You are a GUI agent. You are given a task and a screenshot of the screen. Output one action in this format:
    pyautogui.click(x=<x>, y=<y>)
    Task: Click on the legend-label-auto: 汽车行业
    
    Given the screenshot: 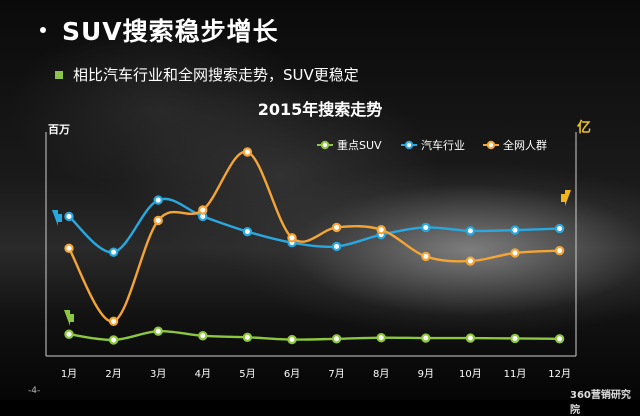 What is the action you would take?
    pyautogui.click(x=443, y=145)
    